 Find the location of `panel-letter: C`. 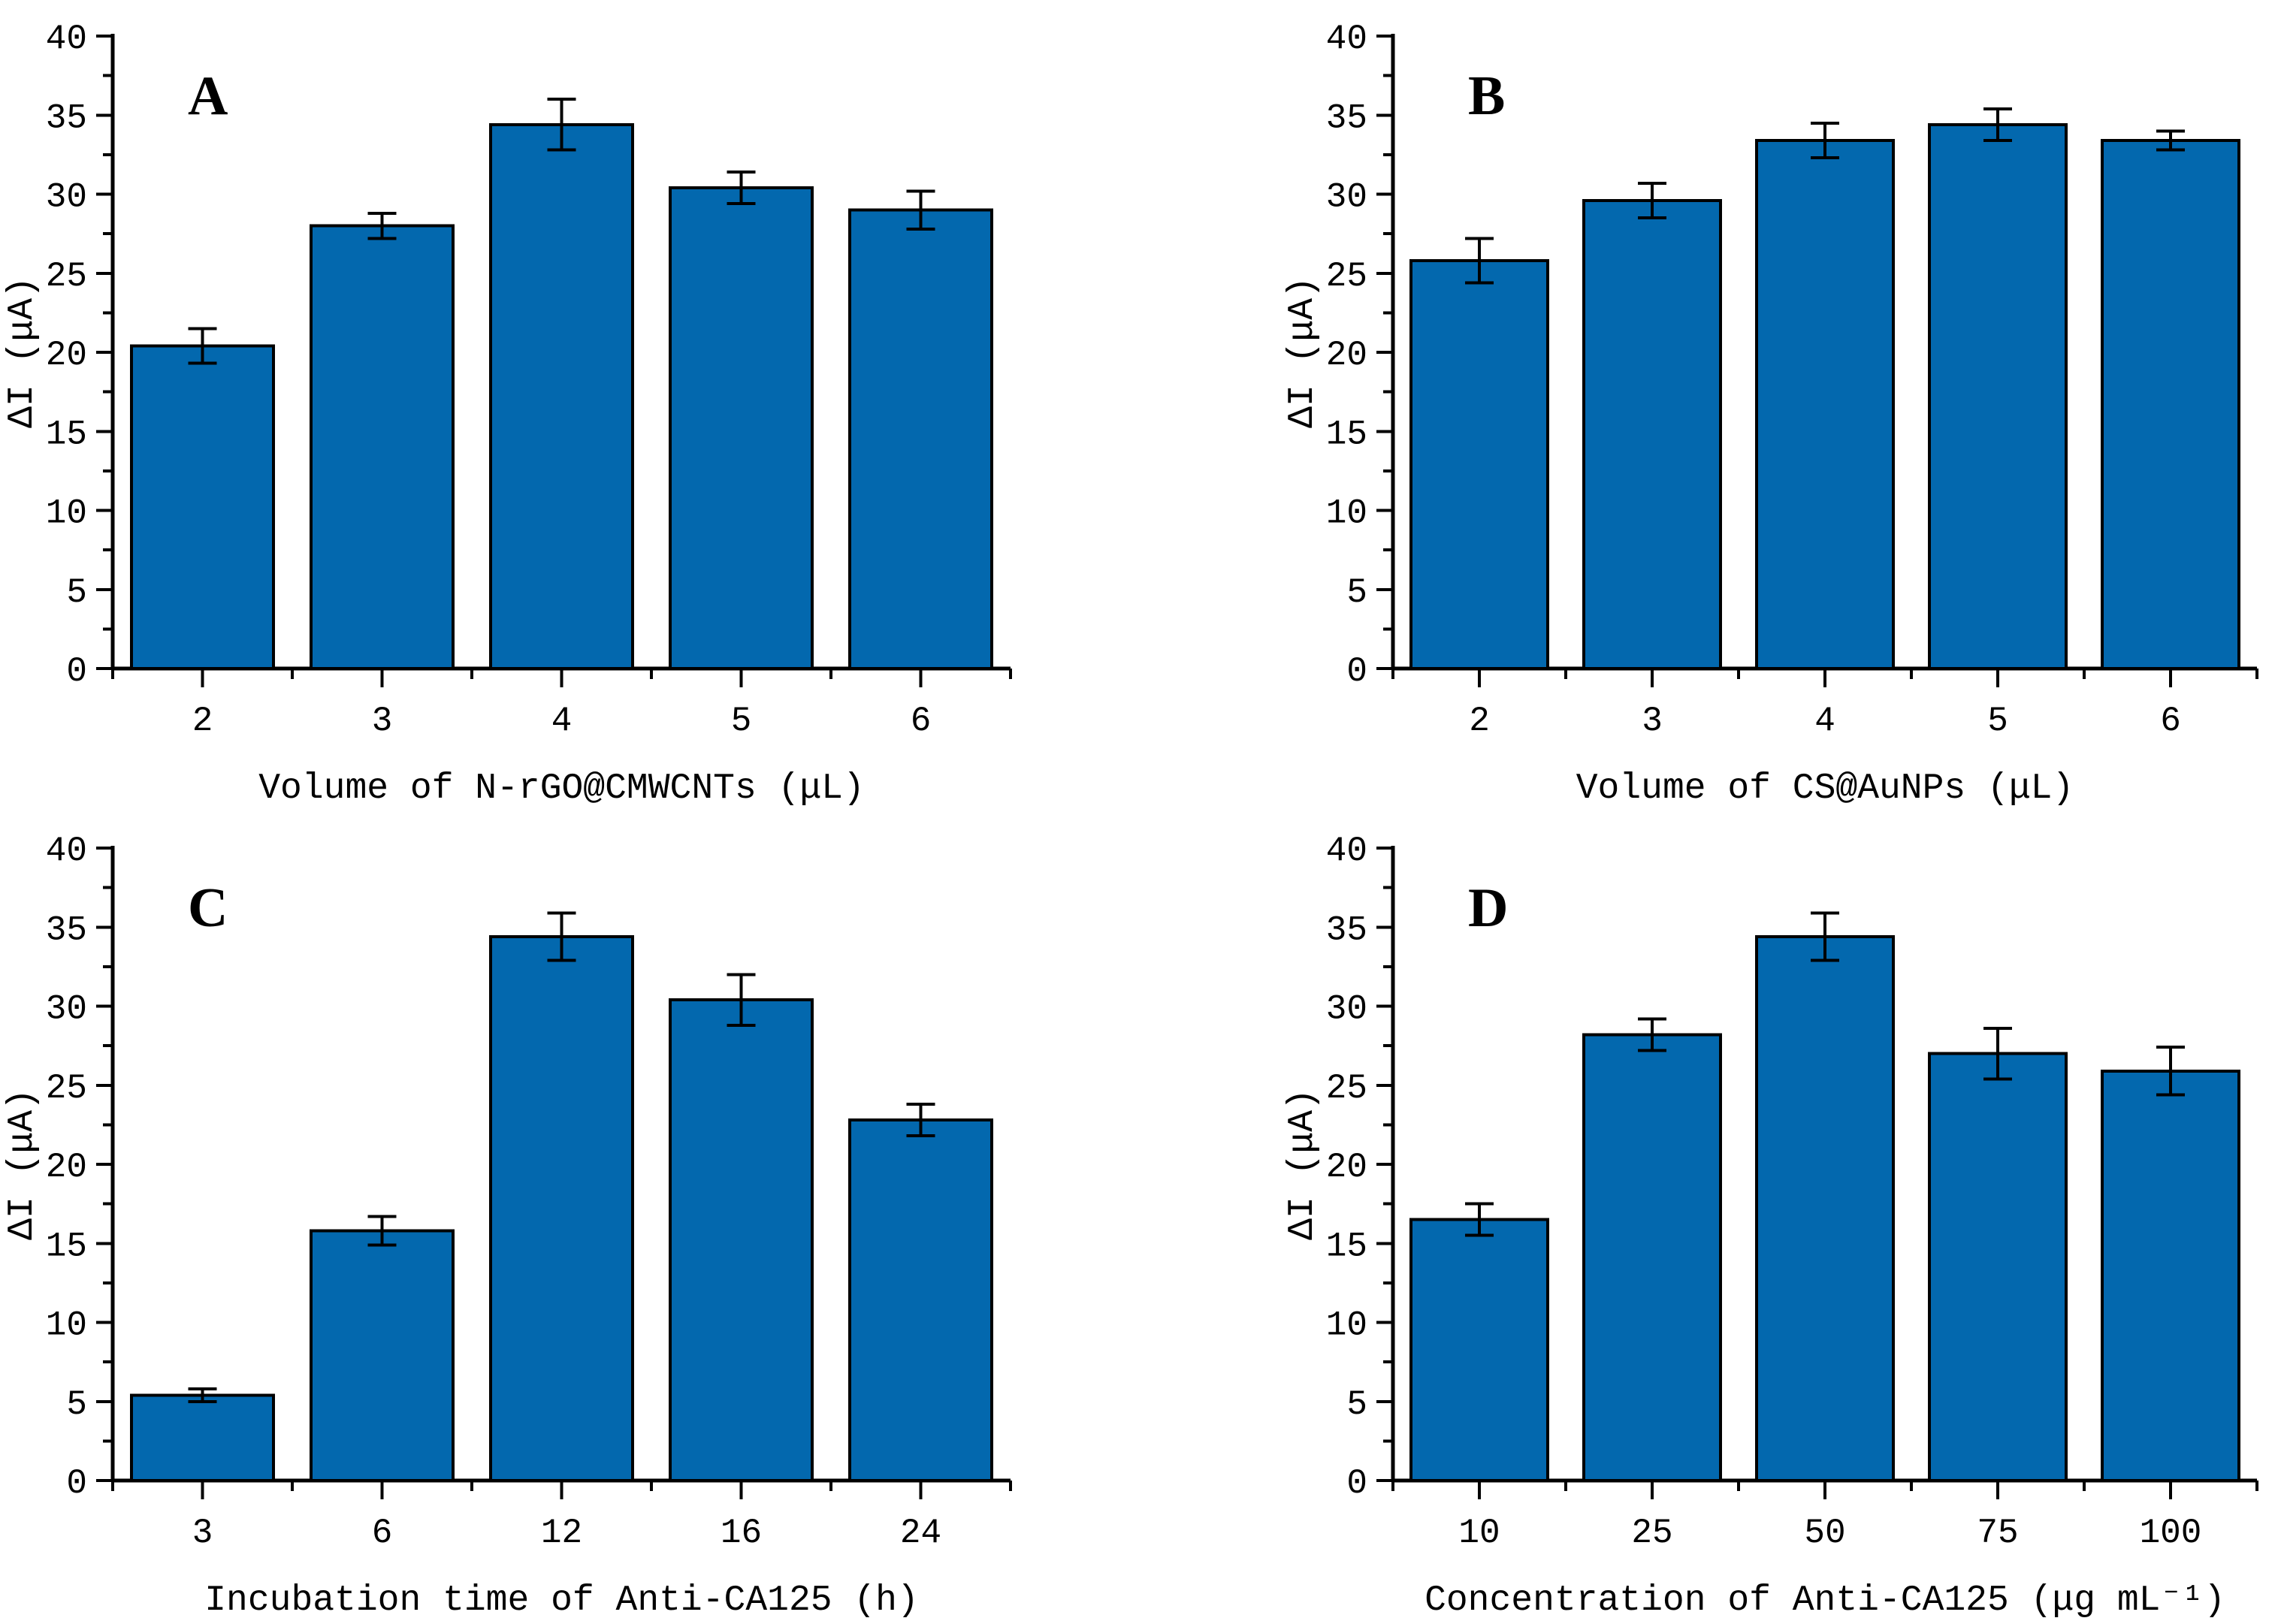

panel-letter: C is located at coordinates (208, 908).